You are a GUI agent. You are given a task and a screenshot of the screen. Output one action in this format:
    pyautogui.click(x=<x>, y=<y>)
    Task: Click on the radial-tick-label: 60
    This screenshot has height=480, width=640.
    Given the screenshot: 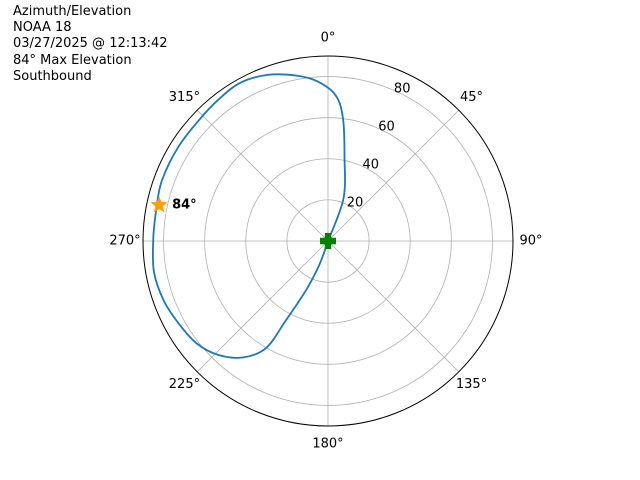 What is the action you would take?
    pyautogui.click(x=386, y=127)
    